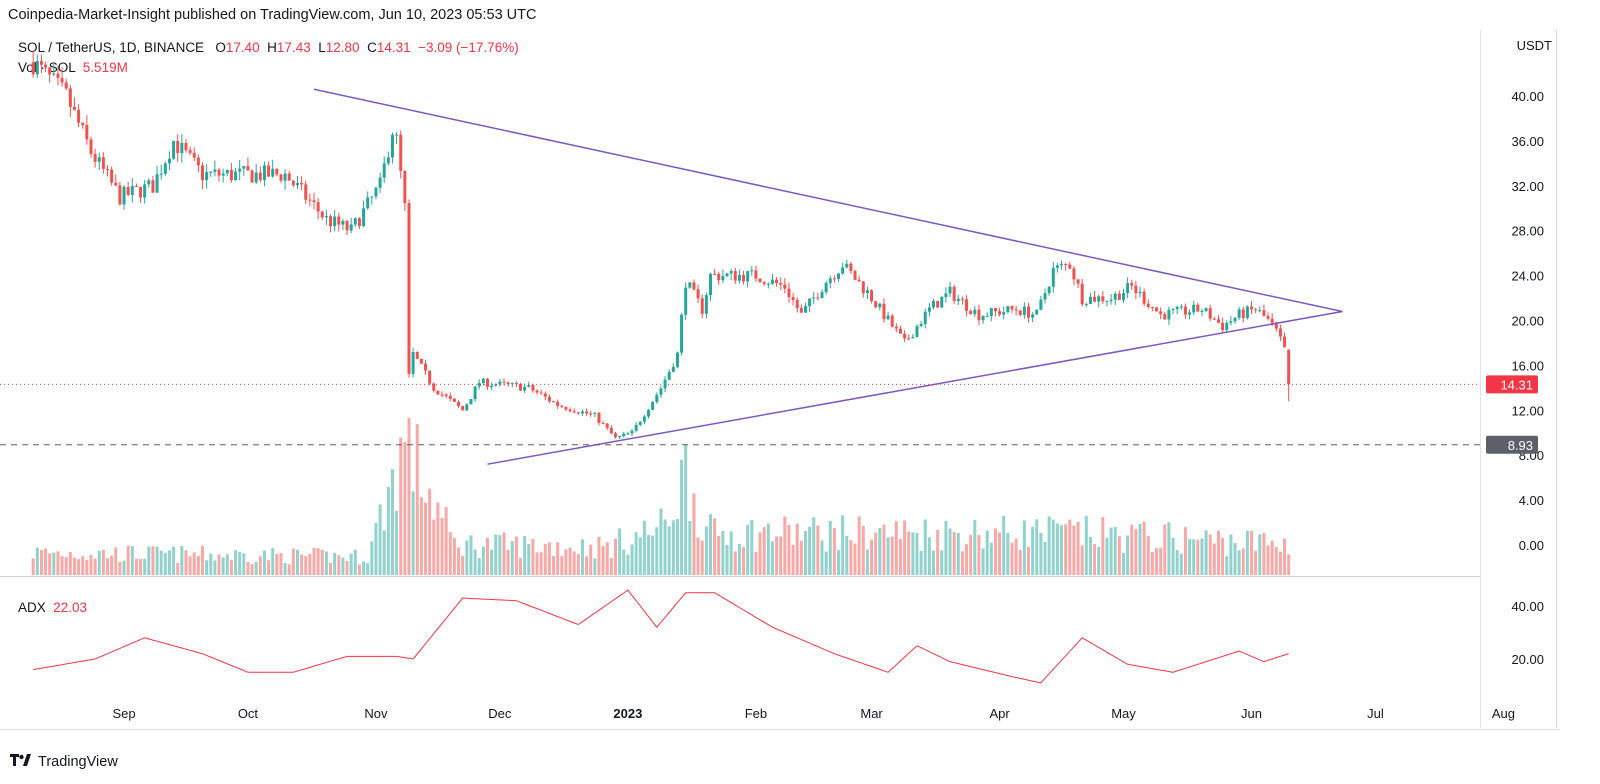  I want to click on time-axis: Sep Oct Nov Dec 2023 Feb Mar Apr May Jun Jul Aug, so click(813, 713).